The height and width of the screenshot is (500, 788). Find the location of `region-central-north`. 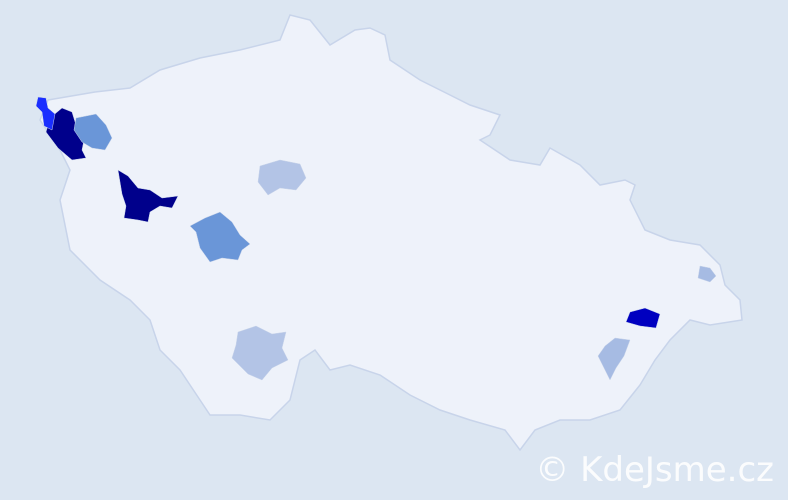

region-central-north is located at coordinates (282, 177).